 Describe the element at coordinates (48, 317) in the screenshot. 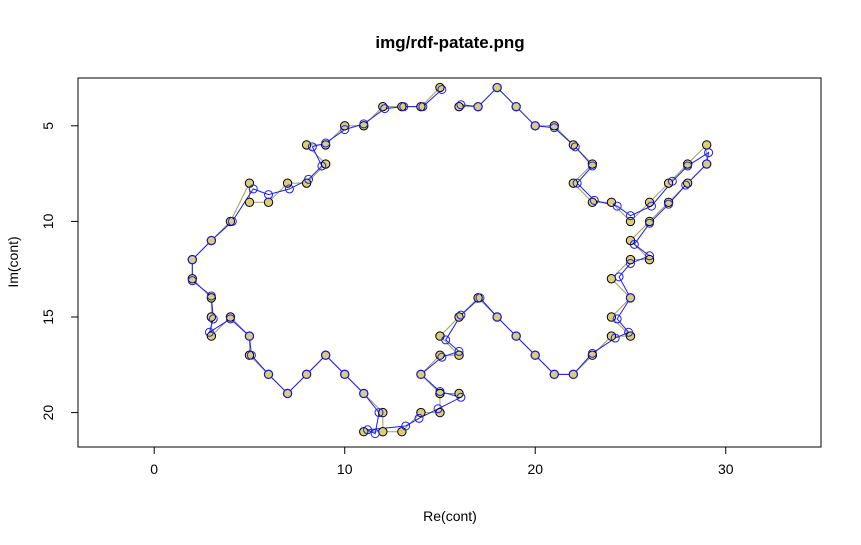

I see `y-tick-label: 15` at that location.